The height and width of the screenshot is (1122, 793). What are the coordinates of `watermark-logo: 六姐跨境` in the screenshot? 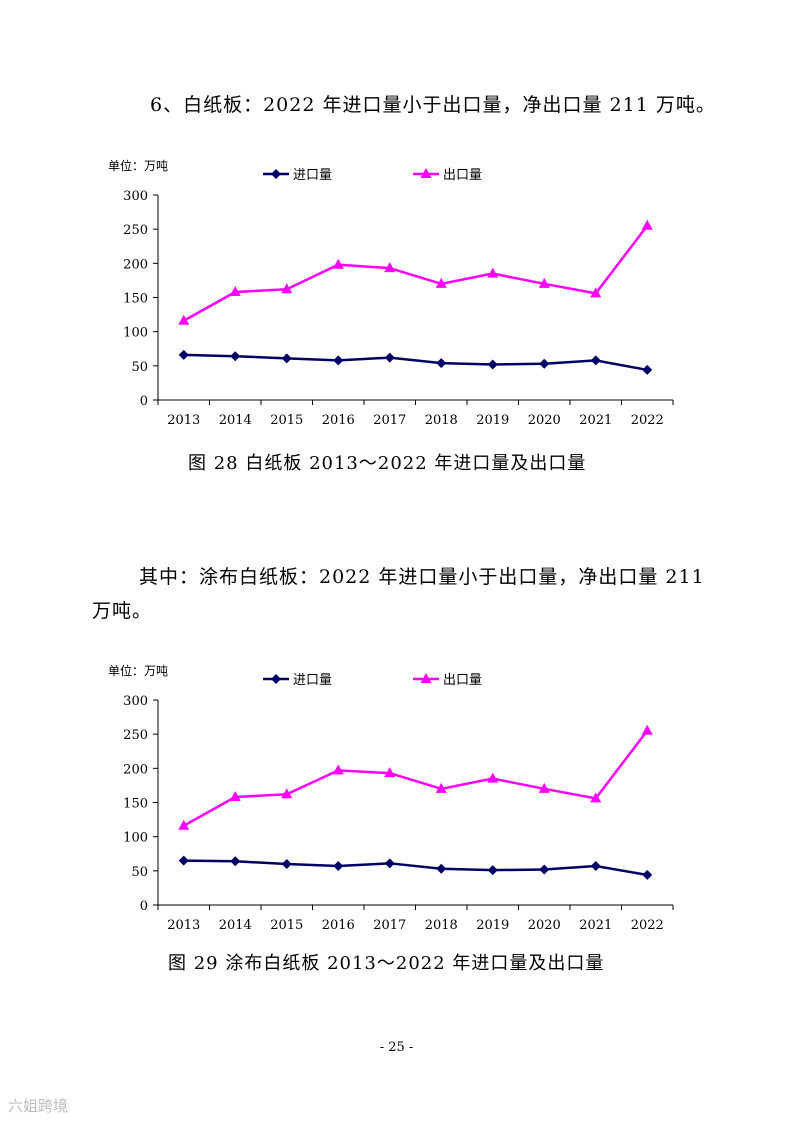 It's located at (38, 1106).